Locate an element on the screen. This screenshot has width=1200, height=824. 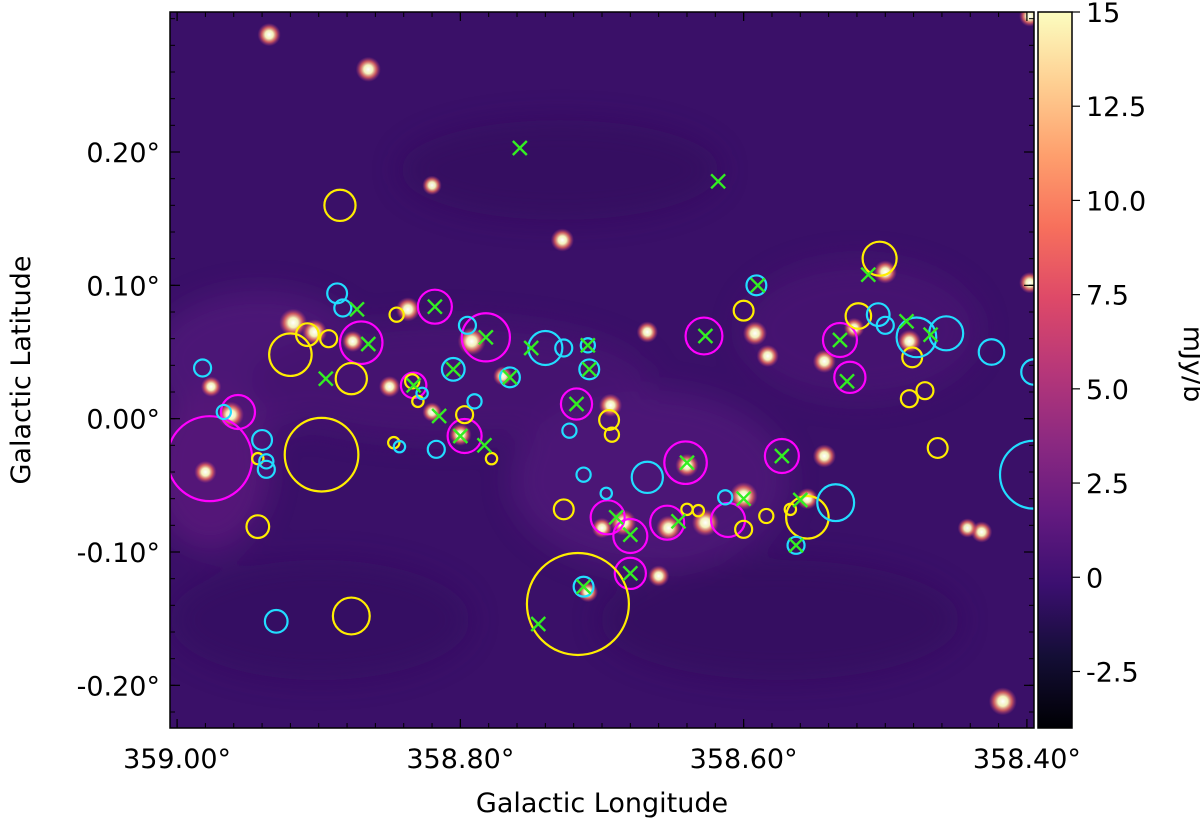
x-tick-label: 358.80° is located at coordinates (460, 759).